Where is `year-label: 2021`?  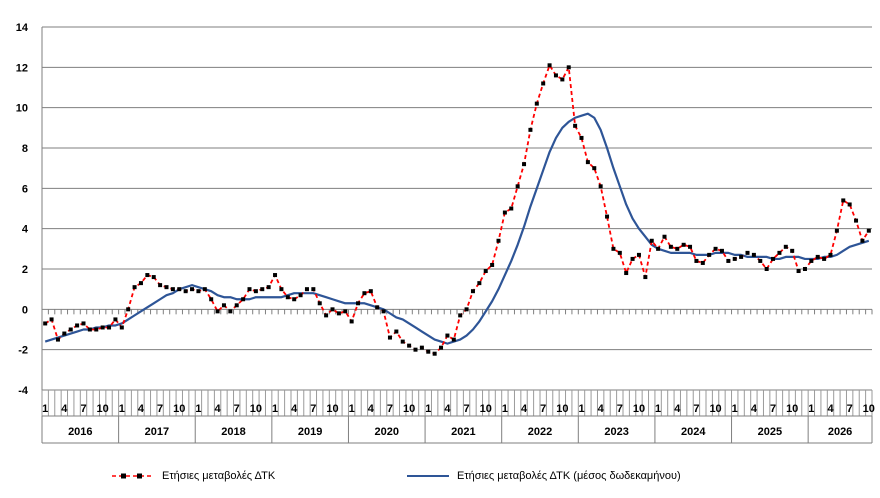 year-label: 2021 is located at coordinates (463, 432).